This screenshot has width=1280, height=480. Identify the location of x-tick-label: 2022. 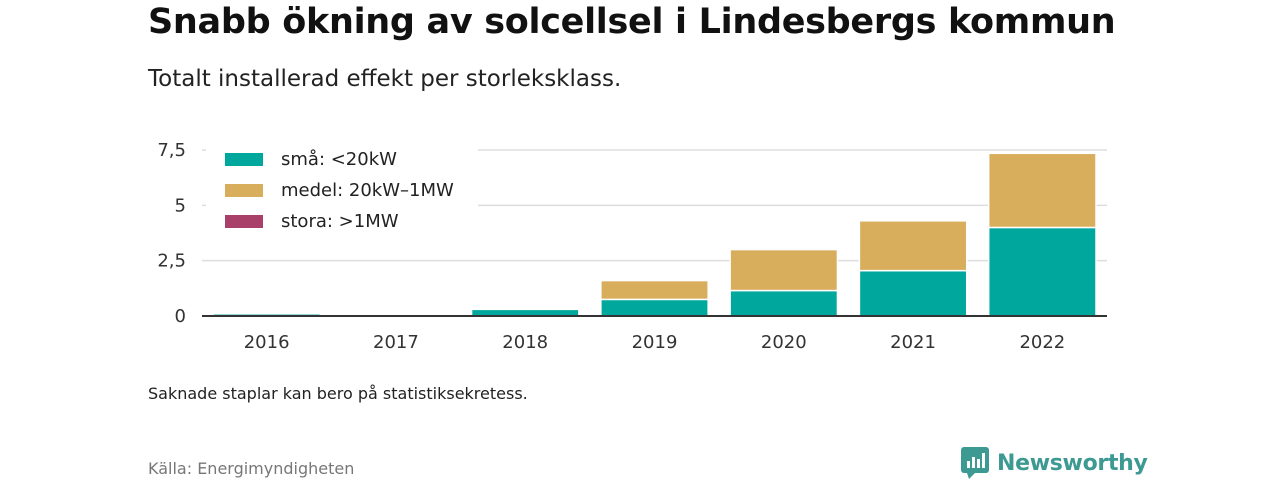
(1042, 342).